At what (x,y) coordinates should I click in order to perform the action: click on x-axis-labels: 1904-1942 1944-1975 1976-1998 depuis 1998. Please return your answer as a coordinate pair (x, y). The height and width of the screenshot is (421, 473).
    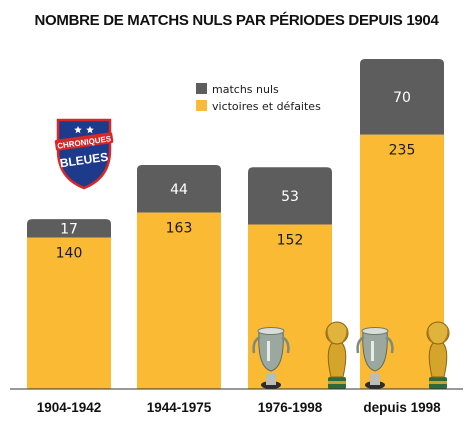
    Looking at the image, I should click on (239, 407).